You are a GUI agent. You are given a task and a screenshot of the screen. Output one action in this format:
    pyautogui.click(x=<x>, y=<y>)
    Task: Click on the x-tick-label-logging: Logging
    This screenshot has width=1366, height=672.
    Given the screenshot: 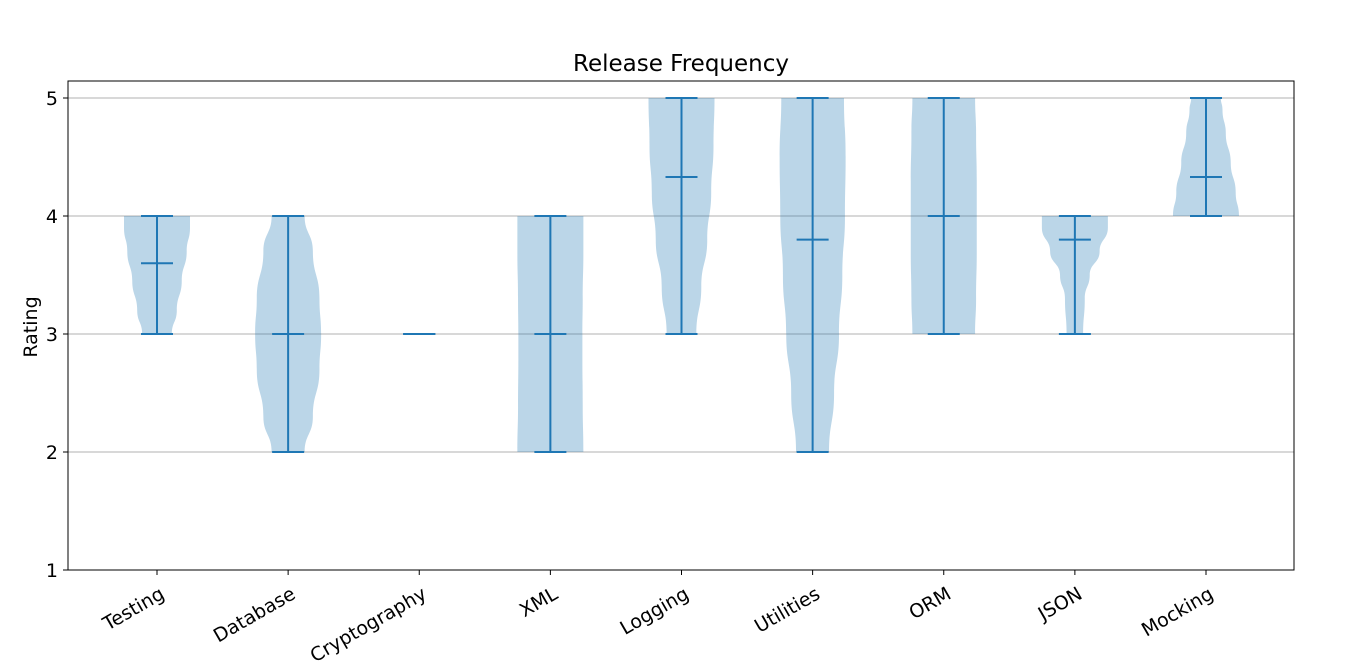 What is the action you would take?
    pyautogui.click(x=654, y=611)
    